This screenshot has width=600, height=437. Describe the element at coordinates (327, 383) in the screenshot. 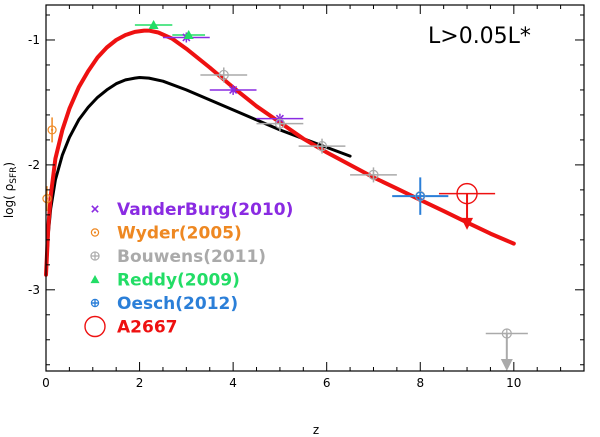

I see `x-tick-label: 6` at that location.